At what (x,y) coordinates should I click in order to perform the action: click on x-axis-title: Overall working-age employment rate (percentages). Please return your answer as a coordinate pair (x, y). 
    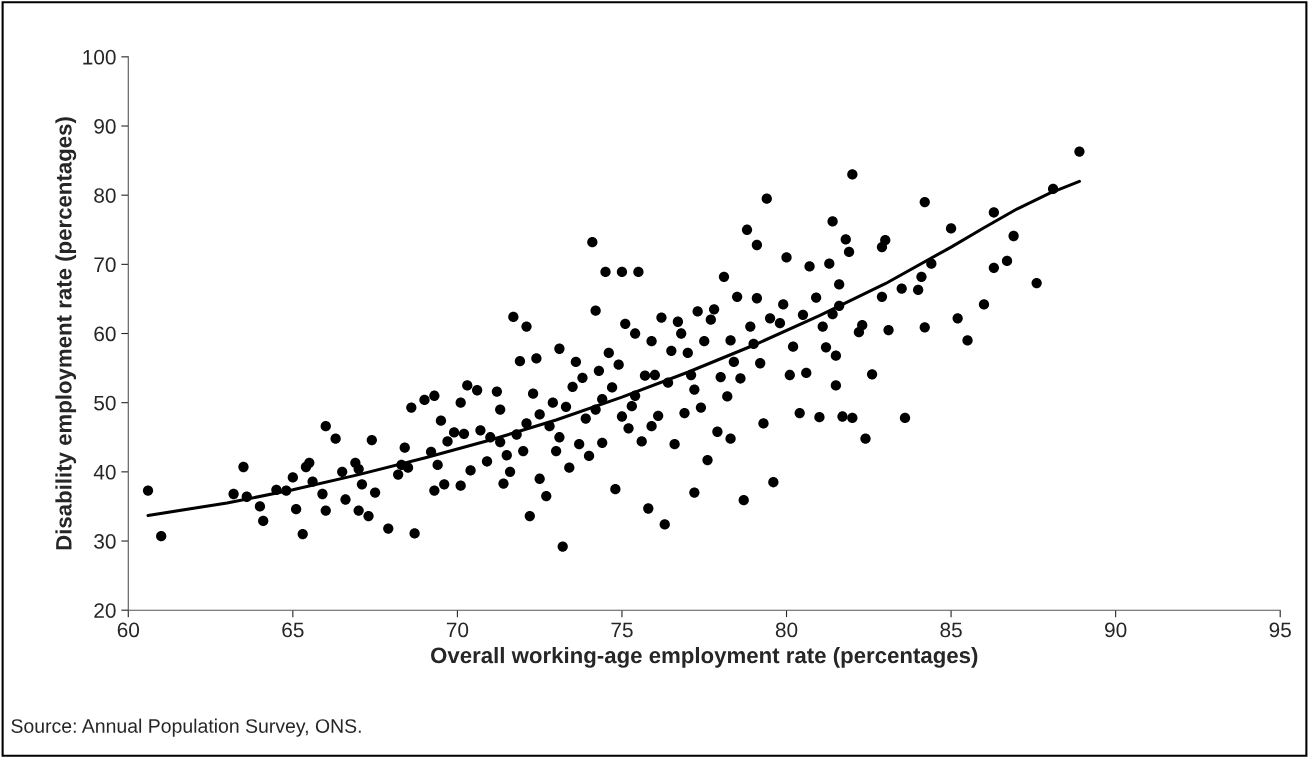
    Looking at the image, I should click on (704, 657).